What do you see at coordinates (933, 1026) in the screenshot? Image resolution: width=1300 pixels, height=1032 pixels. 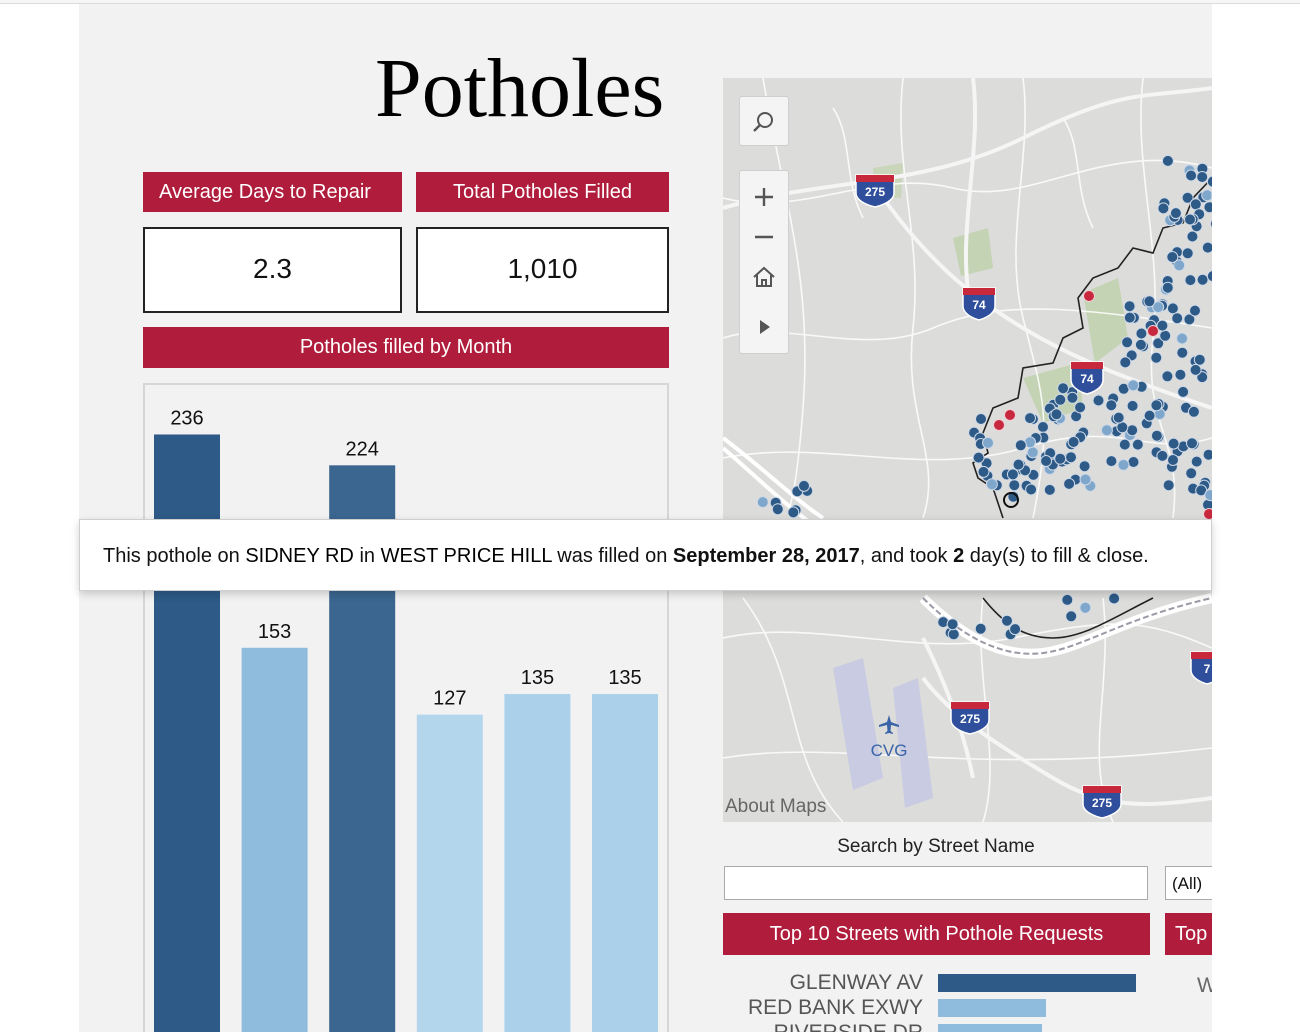 I see `street-row: RIVERSIDE DR` at bounding box center [933, 1026].